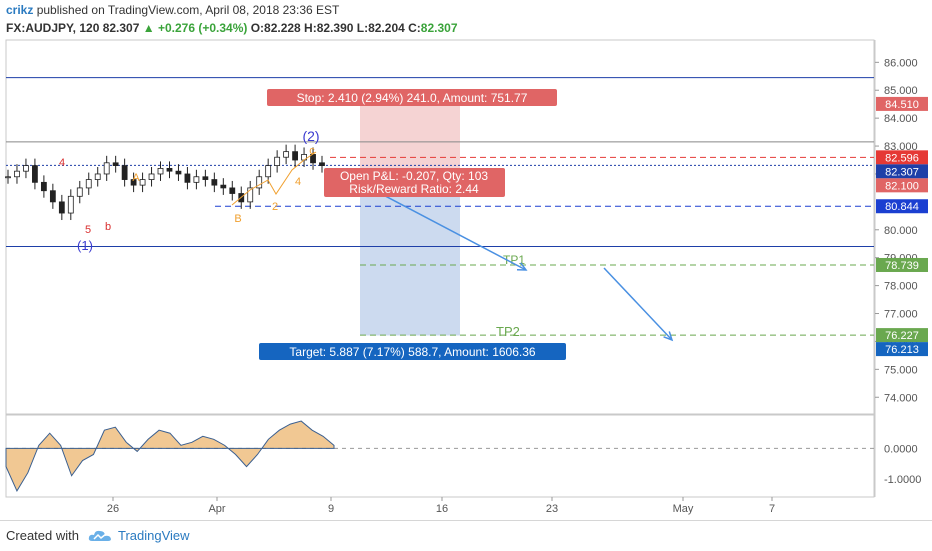  I want to click on time-tick-label: 9, so click(331, 509).